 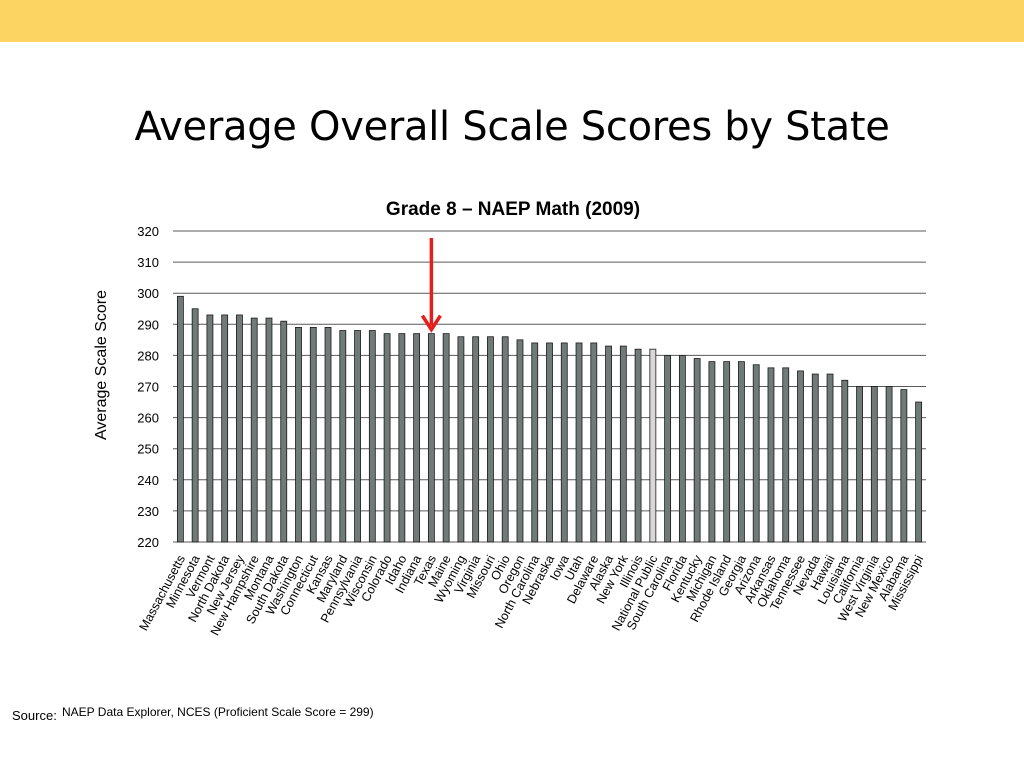 What do you see at coordinates (513, 209) in the screenshot?
I see `chart-title: Grade 8 – NAEP Math (2009)` at bounding box center [513, 209].